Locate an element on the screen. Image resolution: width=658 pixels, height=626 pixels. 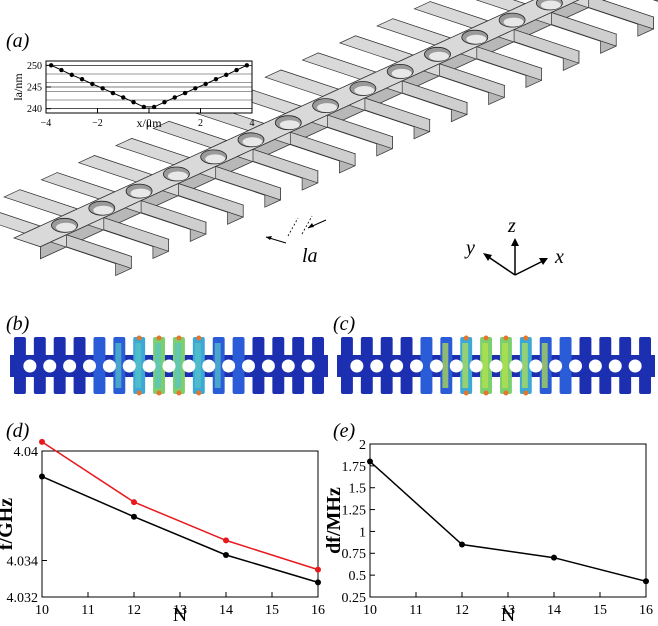
mode-shape-c is located at coordinates (496, 365).